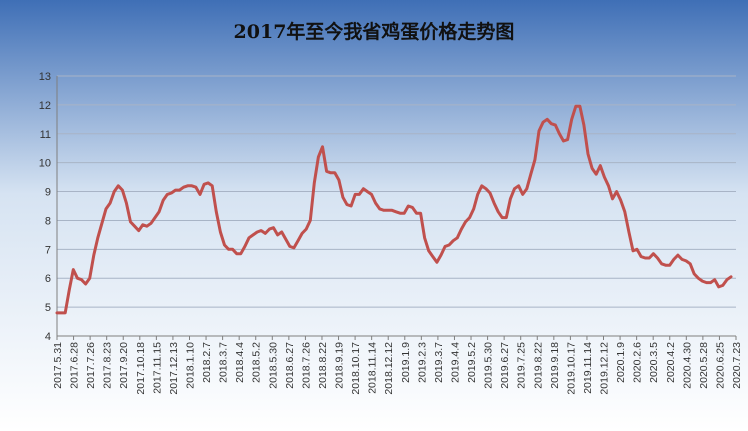  Describe the element at coordinates (224, 362) in the screenshot. I see `x-tick-label: 2018.3.7` at that location.